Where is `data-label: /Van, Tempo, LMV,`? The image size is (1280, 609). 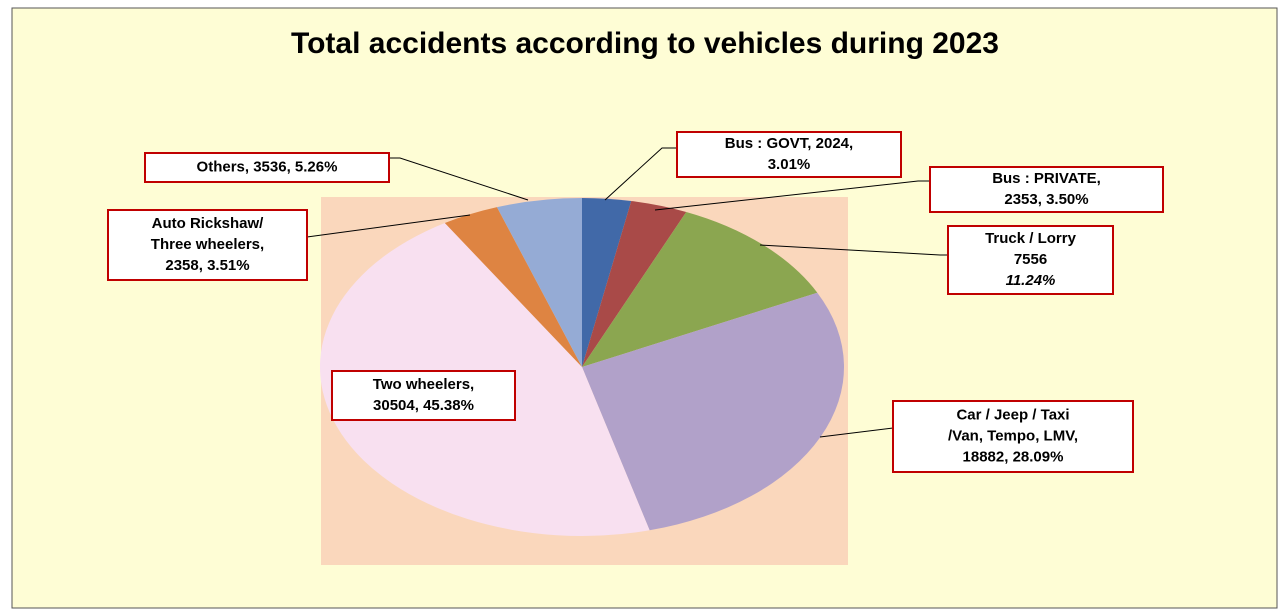
data-label: /Van, Tempo, LMV, is located at coordinates (1013, 435).